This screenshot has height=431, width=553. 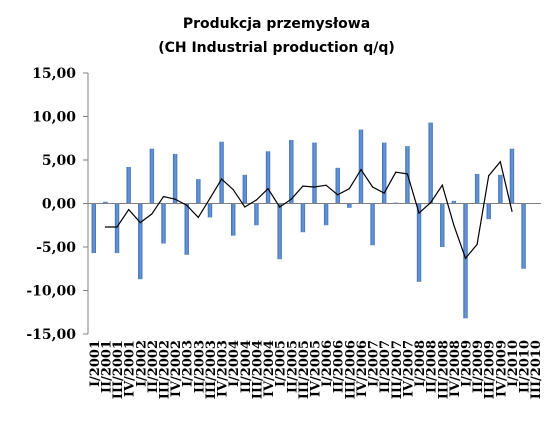 What do you see at coordinates (304, 369) in the screenshot?
I see `x-tick-label: III/2005` at bounding box center [304, 369].